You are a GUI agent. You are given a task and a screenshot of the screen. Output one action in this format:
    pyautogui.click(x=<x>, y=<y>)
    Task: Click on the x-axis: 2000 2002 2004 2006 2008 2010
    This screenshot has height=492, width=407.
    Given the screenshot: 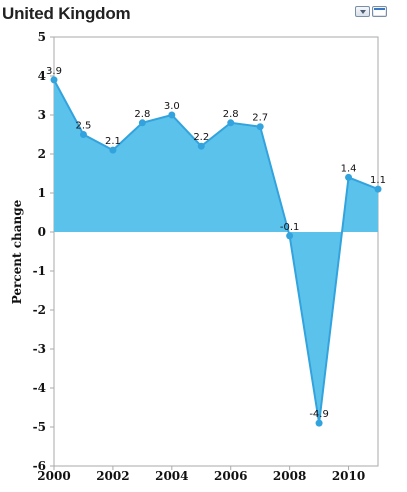 What is the action you would take?
    pyautogui.click(x=201, y=474)
    